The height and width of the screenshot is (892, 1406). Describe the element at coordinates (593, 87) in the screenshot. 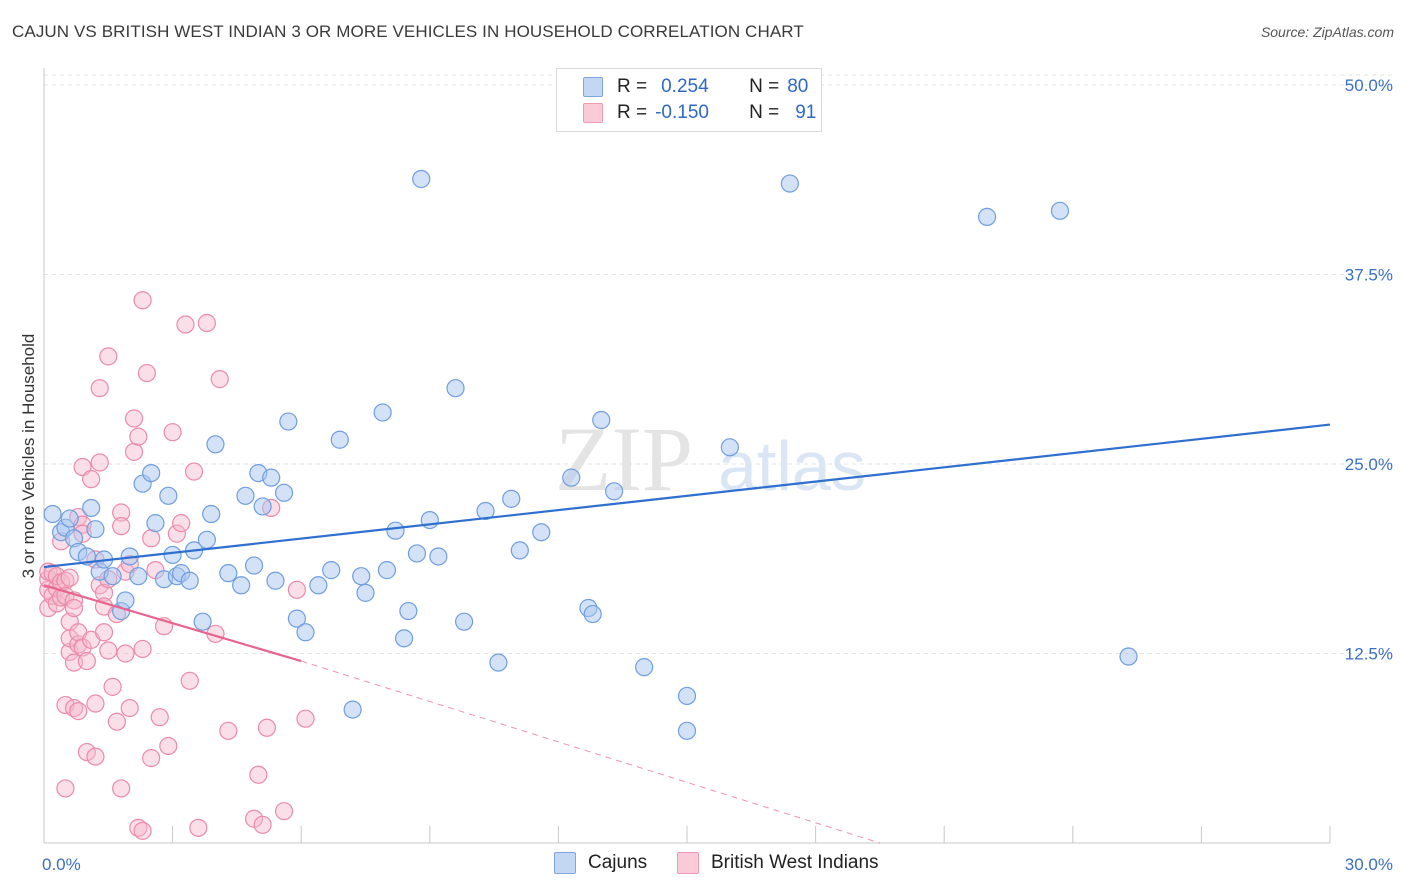

I see `legend-swatch-blue` at that location.